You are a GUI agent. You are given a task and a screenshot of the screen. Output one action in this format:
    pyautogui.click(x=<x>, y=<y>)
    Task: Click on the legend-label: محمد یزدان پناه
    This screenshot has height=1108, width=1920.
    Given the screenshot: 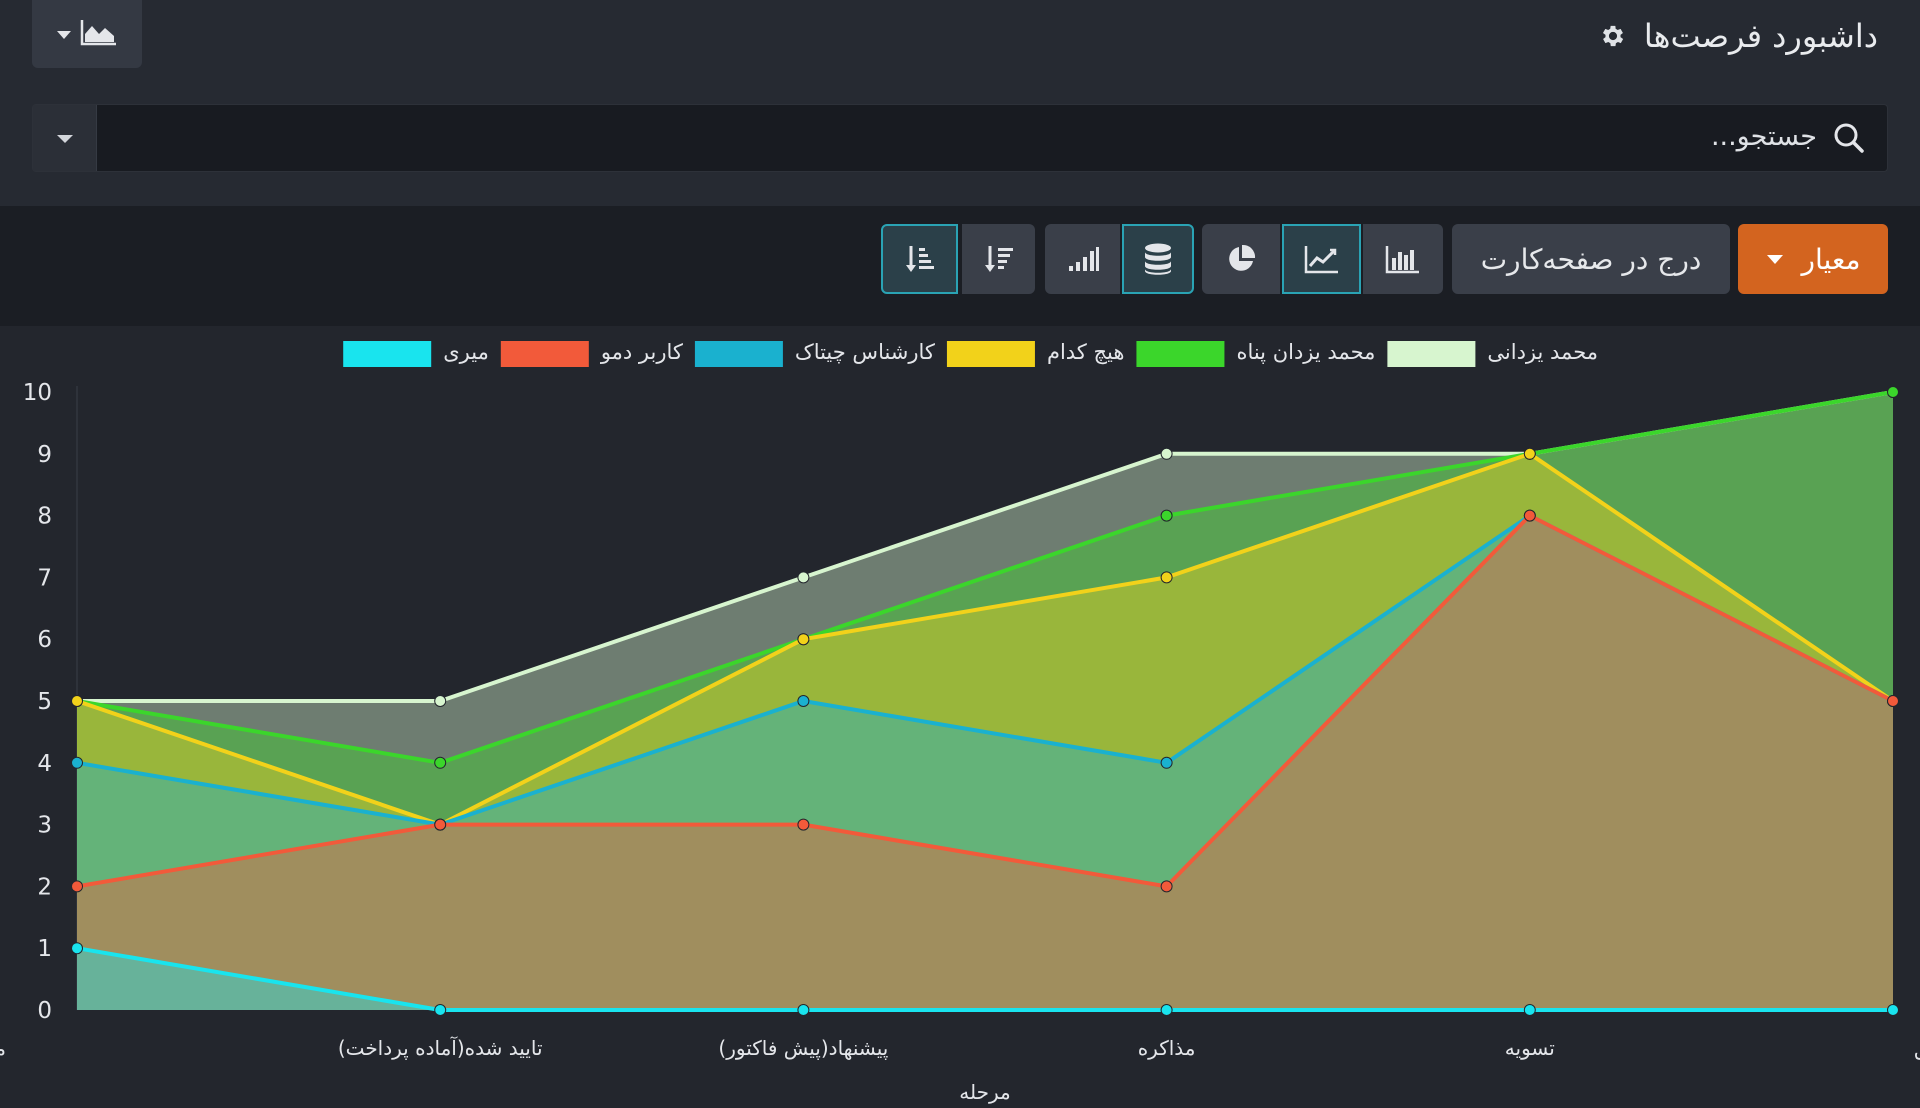 What is the action you would take?
    pyautogui.click(x=1305, y=352)
    